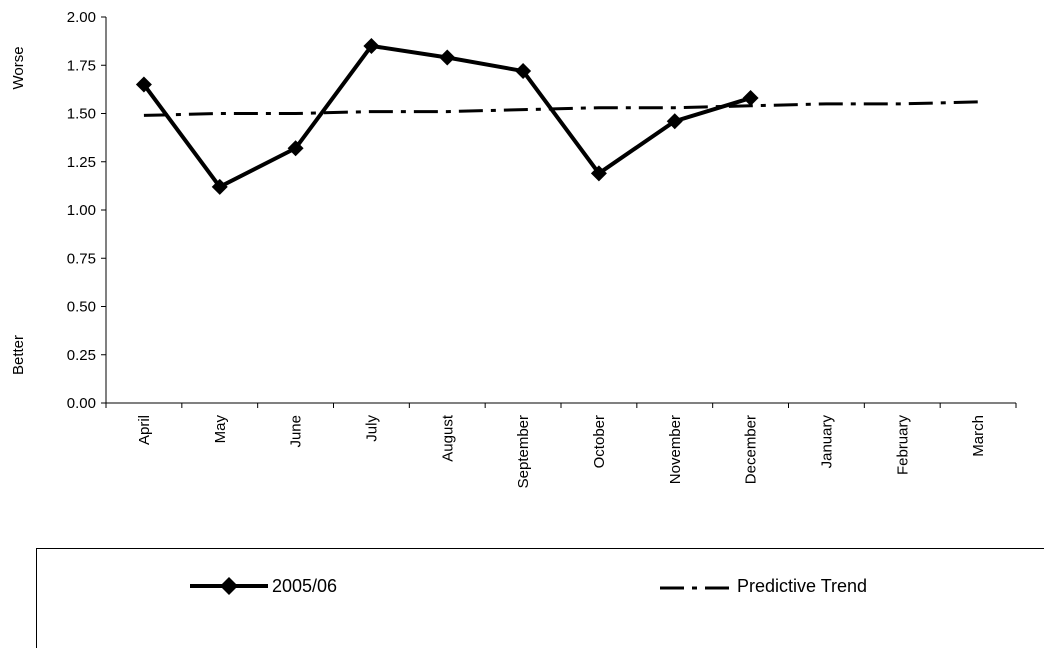 Image resolution: width=1044 pixels, height=648 pixels. Describe the element at coordinates (523, 451) in the screenshot. I see `x-tick-label: September` at that location.